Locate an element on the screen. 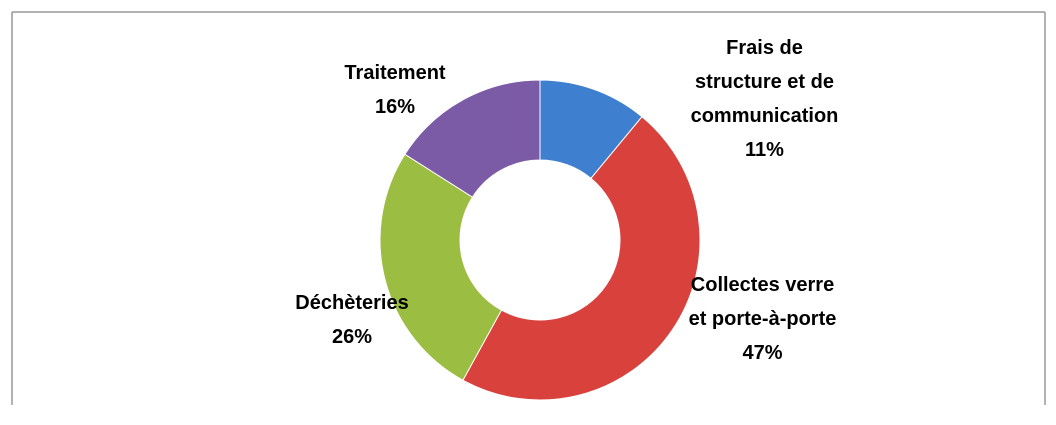 The height and width of the screenshot is (425, 1056). slice-label: Déchèteries 26% is located at coordinates (352, 320).